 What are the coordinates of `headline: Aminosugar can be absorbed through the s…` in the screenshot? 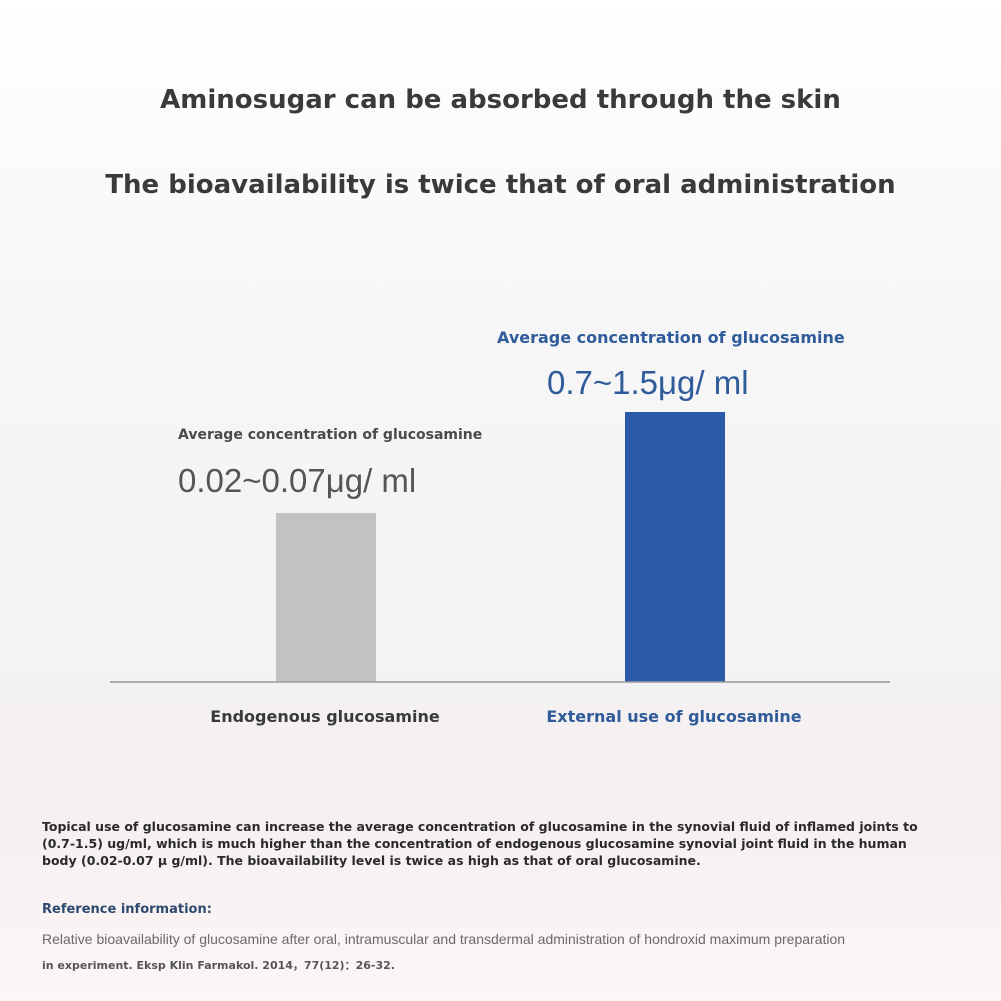 It's located at (500, 100).